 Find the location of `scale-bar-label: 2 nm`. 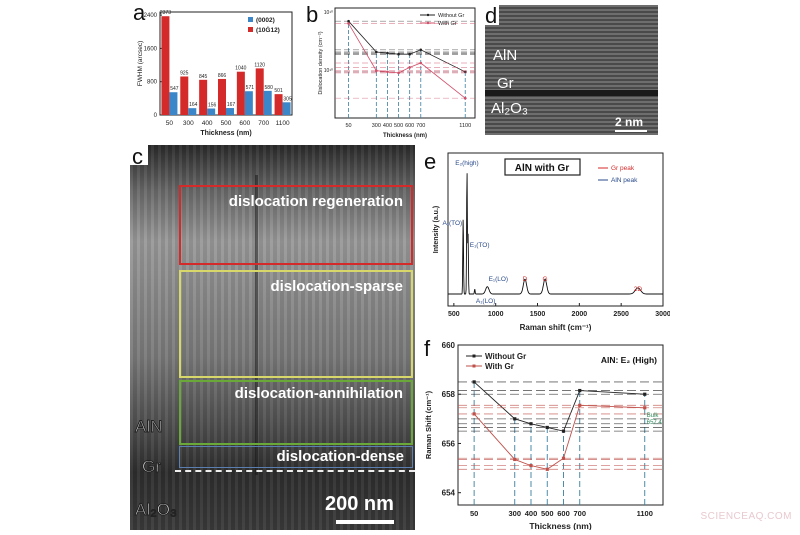

scale-bar-label: 2 nm is located at coordinates (629, 122).